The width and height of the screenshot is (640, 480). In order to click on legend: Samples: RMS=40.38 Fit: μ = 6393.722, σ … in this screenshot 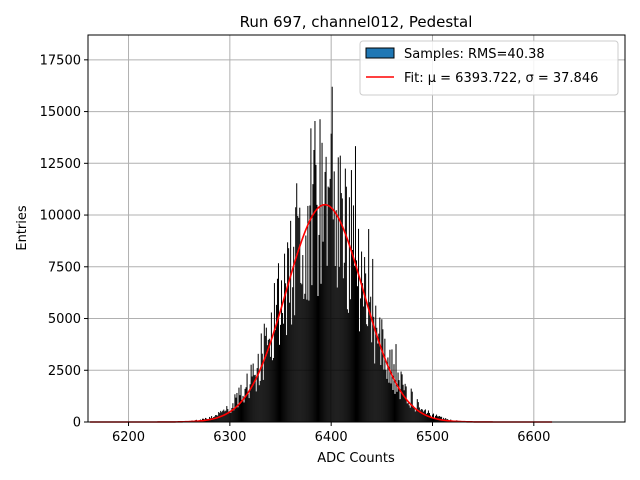, I will do `click(489, 68)`.